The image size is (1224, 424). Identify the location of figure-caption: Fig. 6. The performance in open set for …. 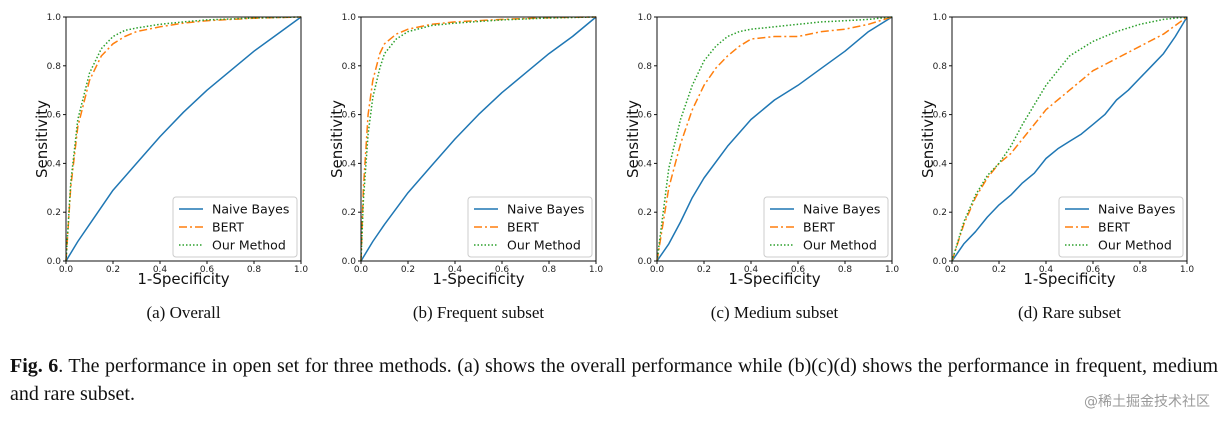
(614, 380).